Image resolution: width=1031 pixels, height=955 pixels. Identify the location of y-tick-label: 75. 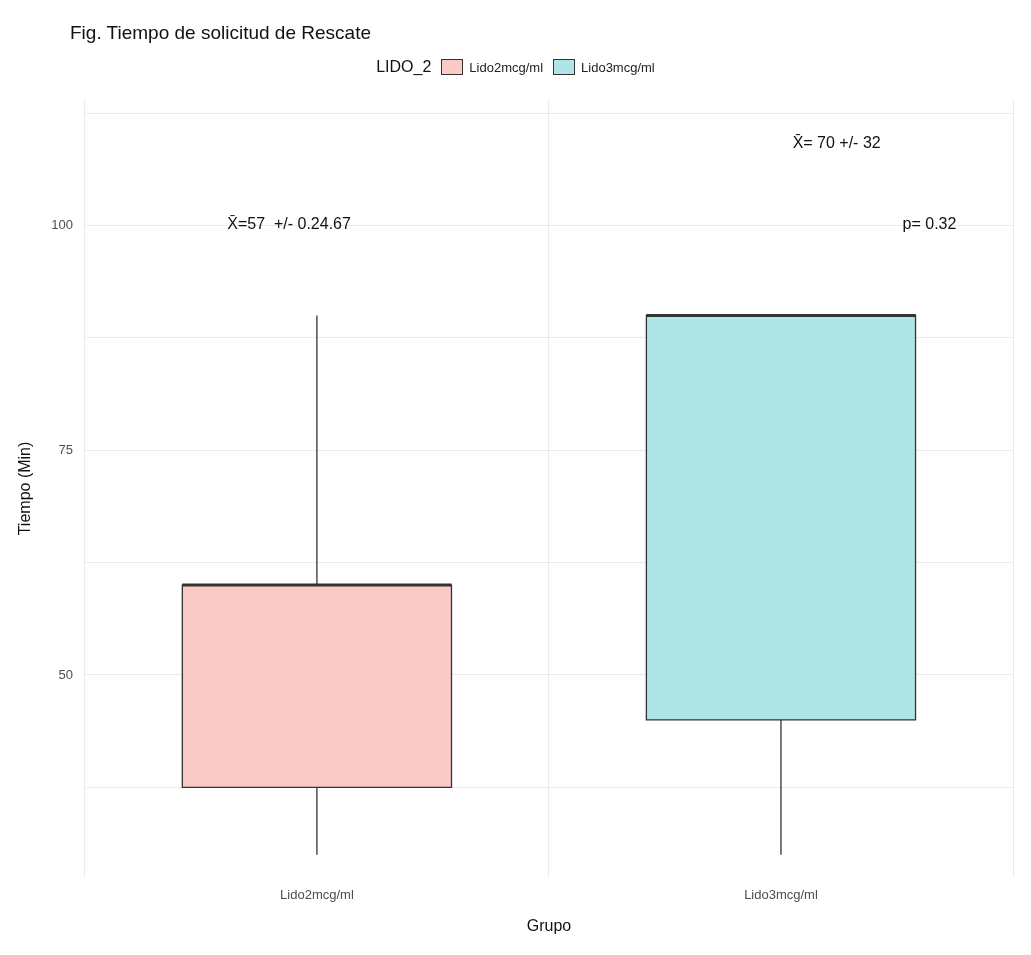
(65, 449).